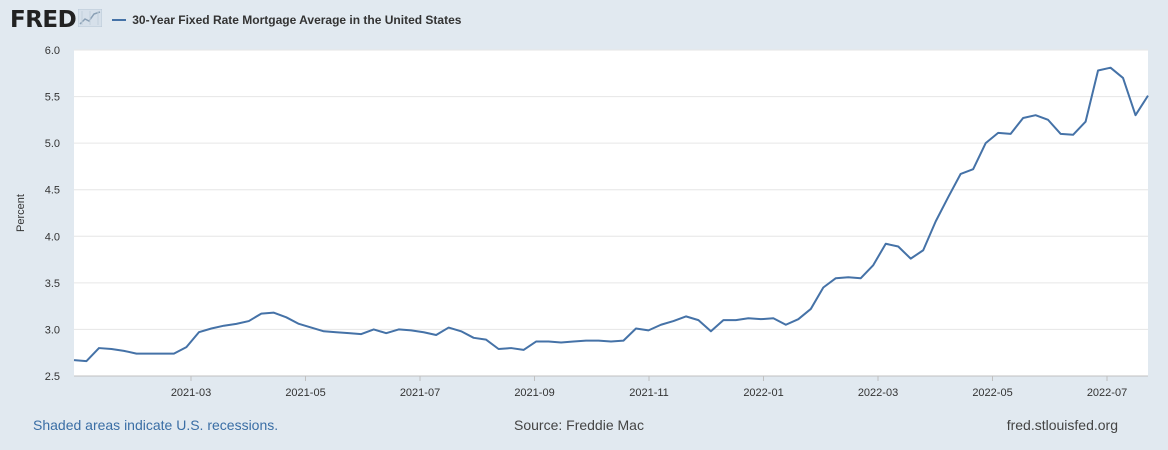 The width and height of the screenshot is (1168, 450). What do you see at coordinates (1062, 425) in the screenshot?
I see `site-link: fred.stlouisfed.org` at bounding box center [1062, 425].